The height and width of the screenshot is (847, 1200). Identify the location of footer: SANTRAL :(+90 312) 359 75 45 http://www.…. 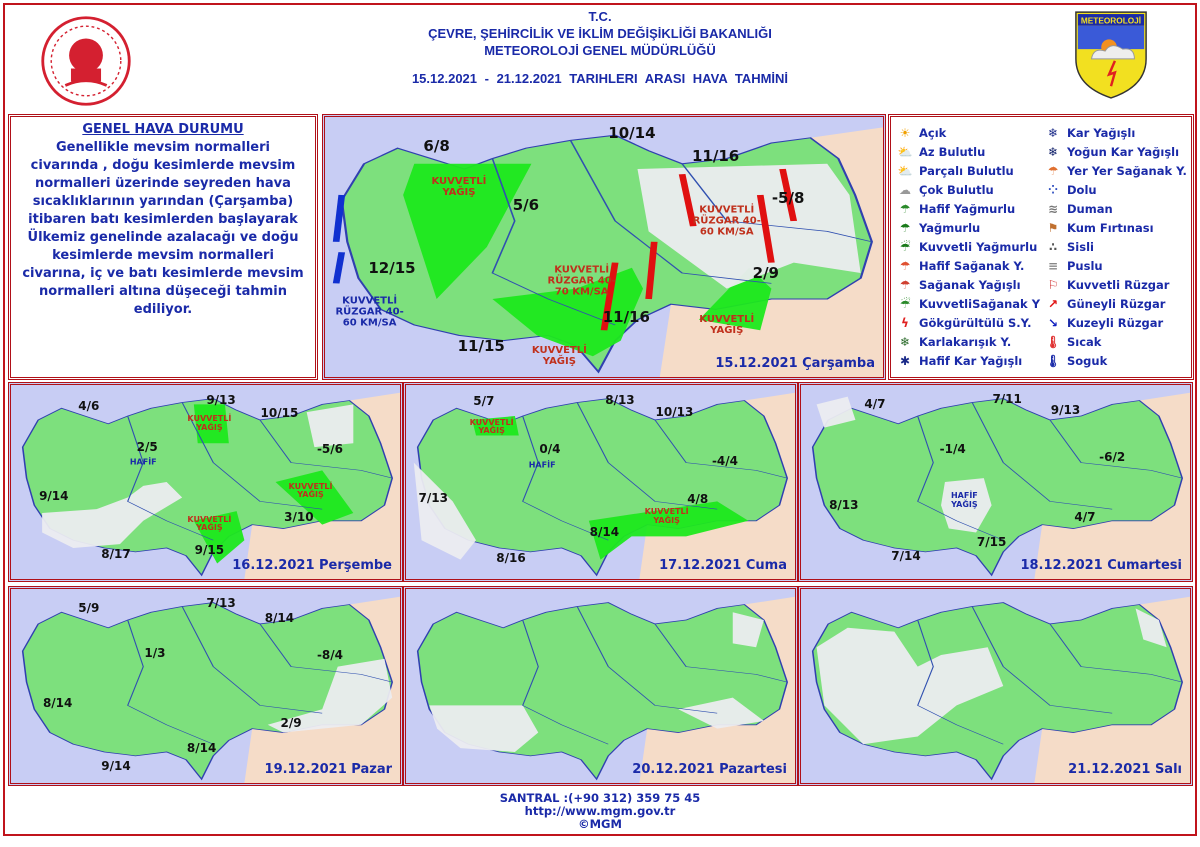
(600, 811).